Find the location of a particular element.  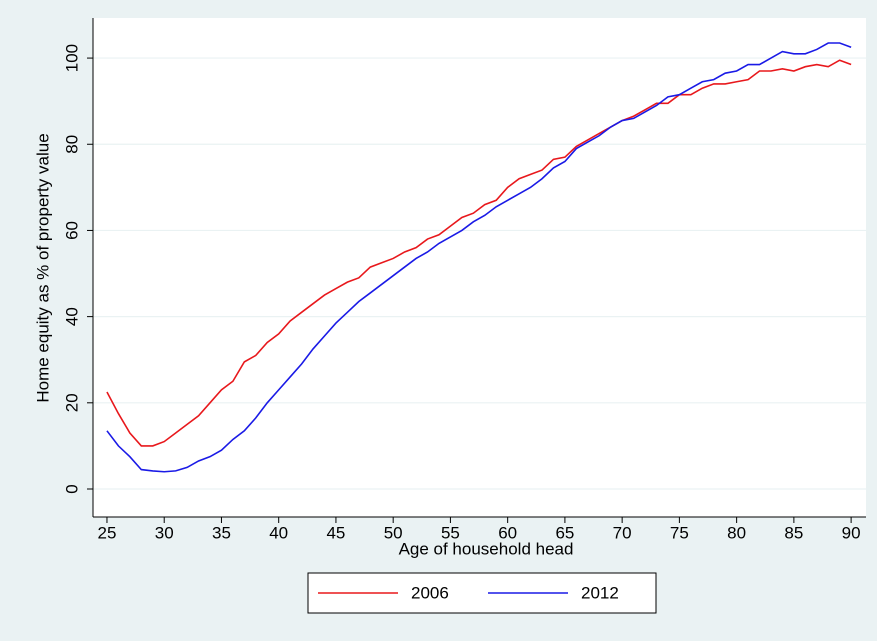

x-tick-label: 70 is located at coordinates (622, 532).